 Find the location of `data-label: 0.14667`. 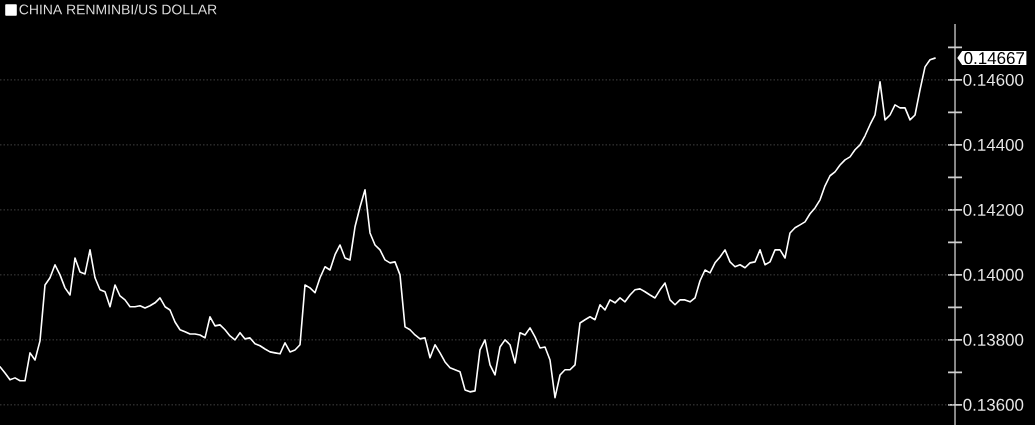

data-label: 0.14667 is located at coordinates (994, 58).